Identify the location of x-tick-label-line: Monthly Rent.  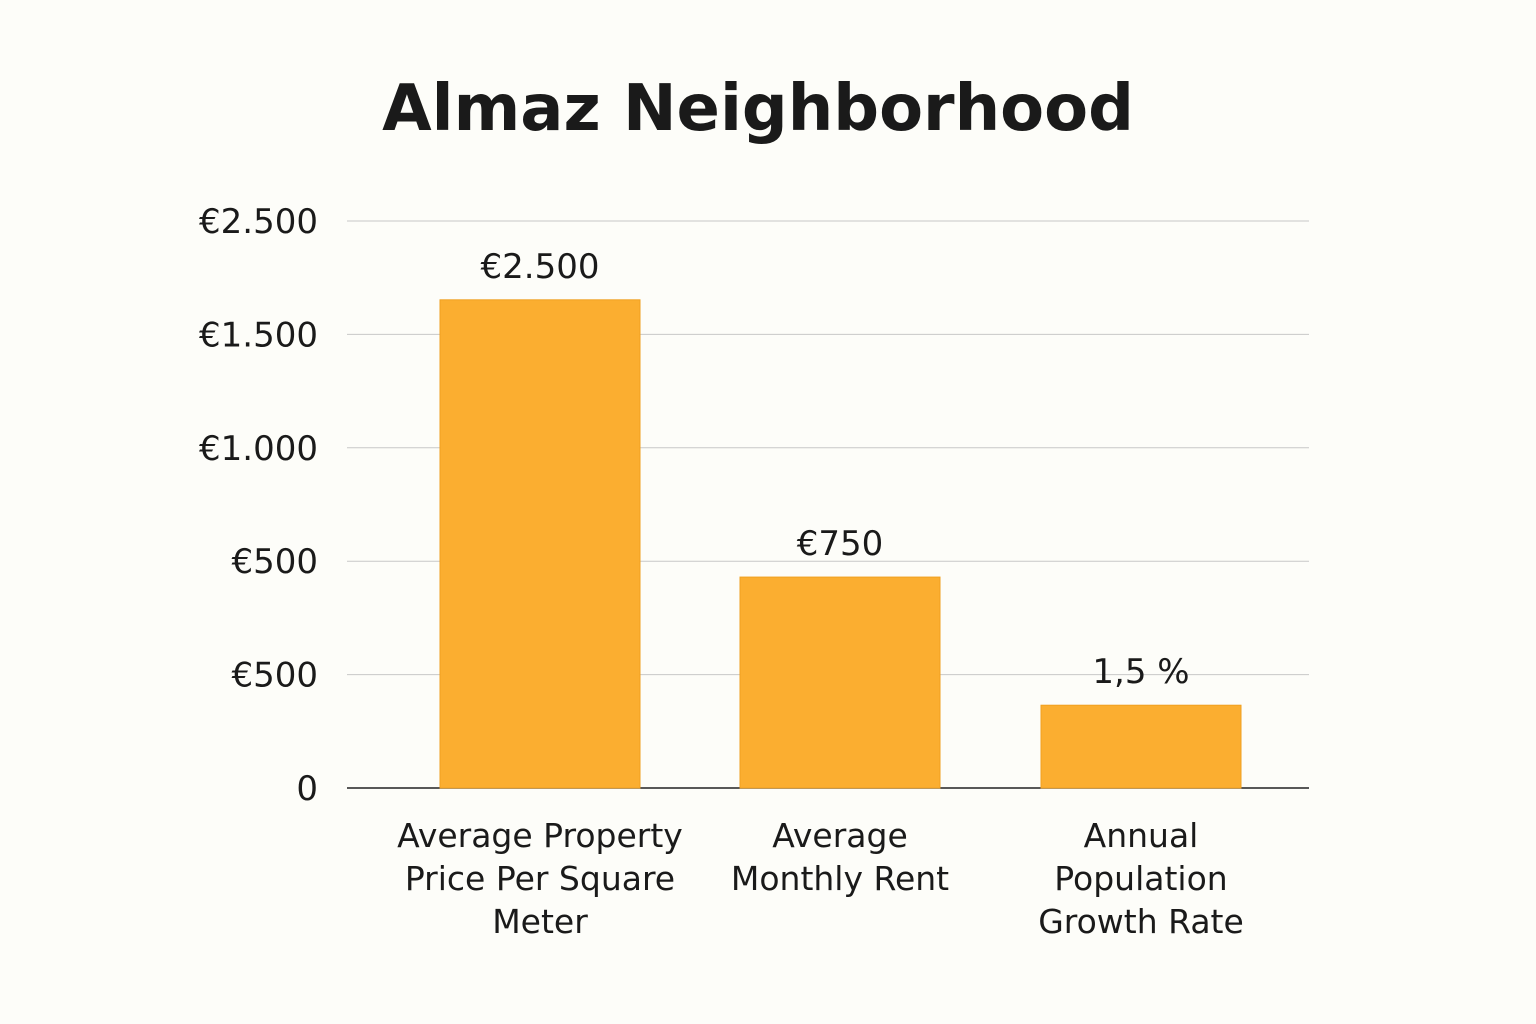
(840, 878).